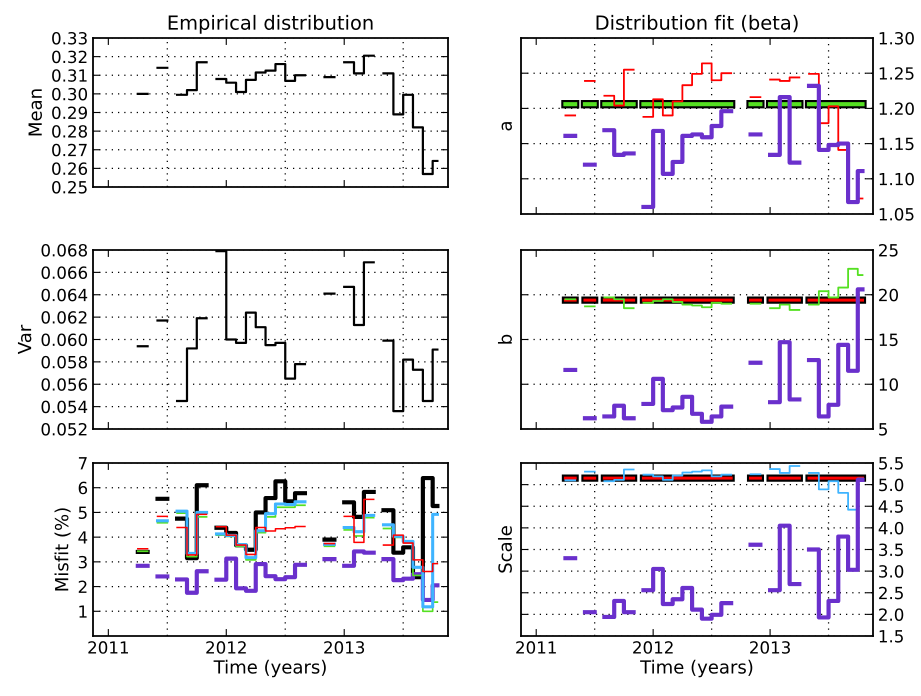  What do you see at coordinates (897, 214) in the screenshot?
I see `y-tick-label: 1.05` at bounding box center [897, 214].